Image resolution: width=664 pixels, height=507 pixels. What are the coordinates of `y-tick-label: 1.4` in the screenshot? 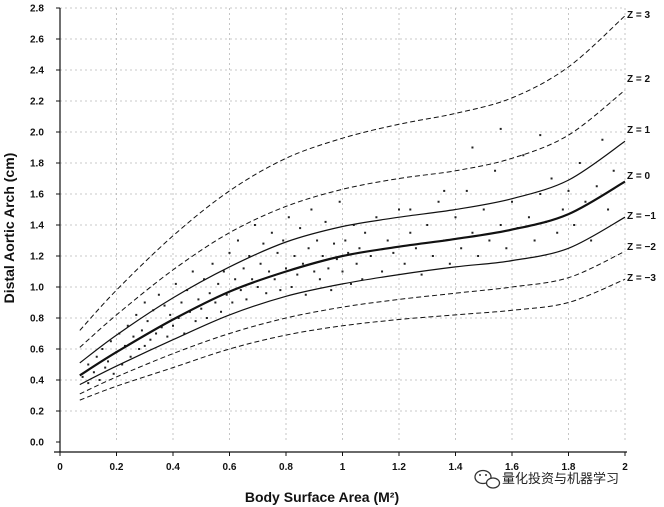 It's located at (37, 226).